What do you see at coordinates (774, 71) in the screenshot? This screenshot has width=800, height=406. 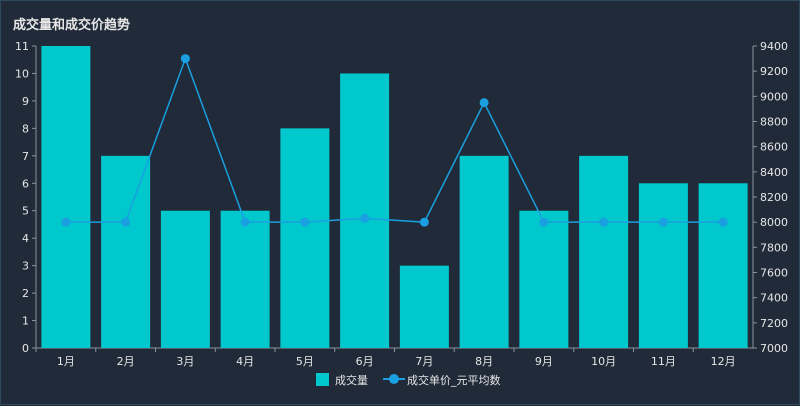 I see `right-tick-label: 9200` at bounding box center [774, 71].